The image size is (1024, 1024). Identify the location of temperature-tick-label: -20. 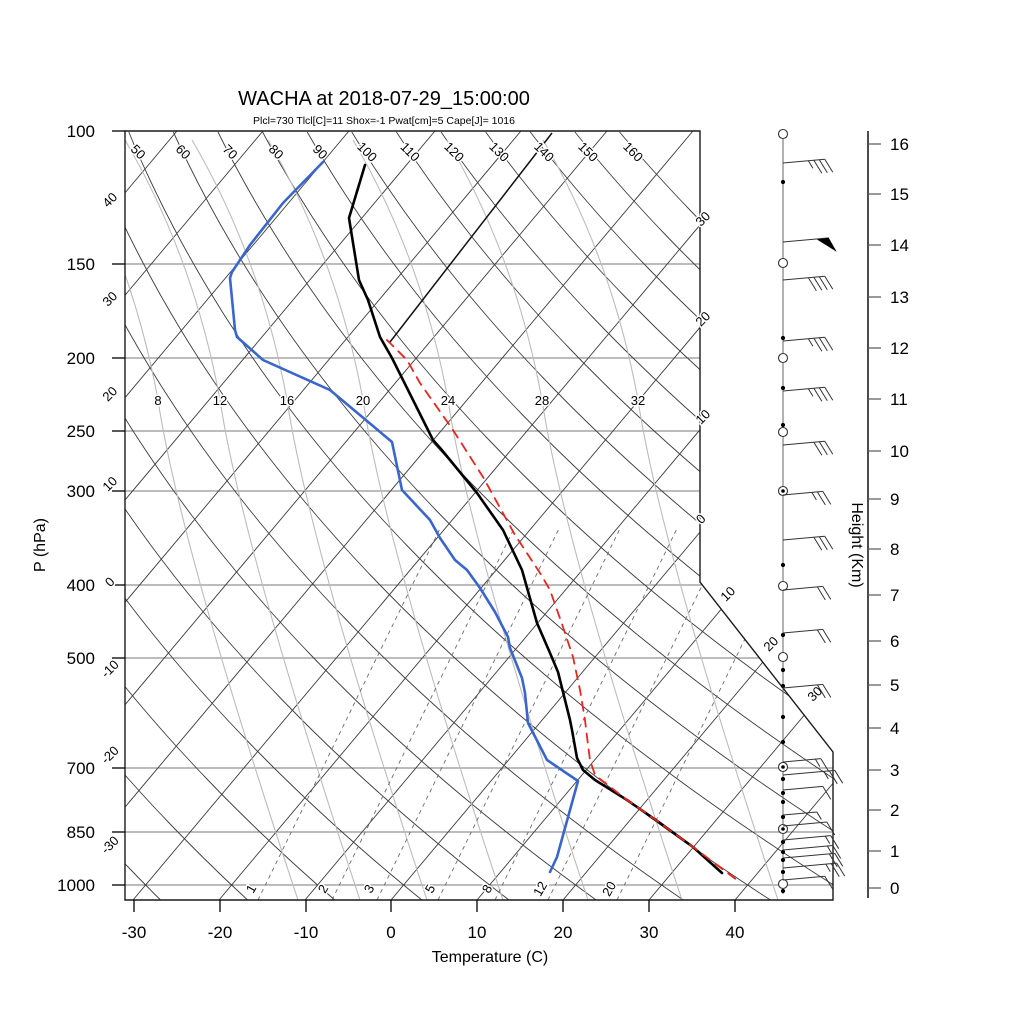
(220, 932).